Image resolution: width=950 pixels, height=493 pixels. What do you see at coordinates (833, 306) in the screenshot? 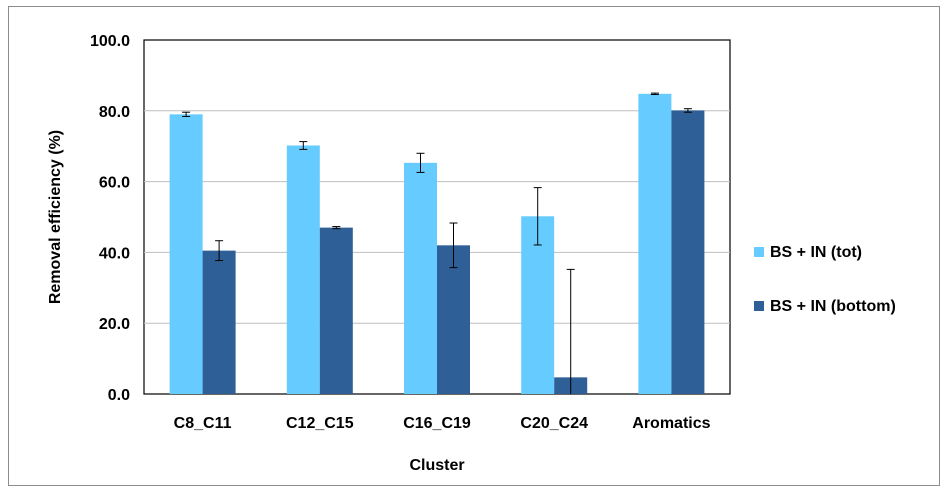
I see `legend-label-bottom: BS + IN (bottom)` at bounding box center [833, 306].